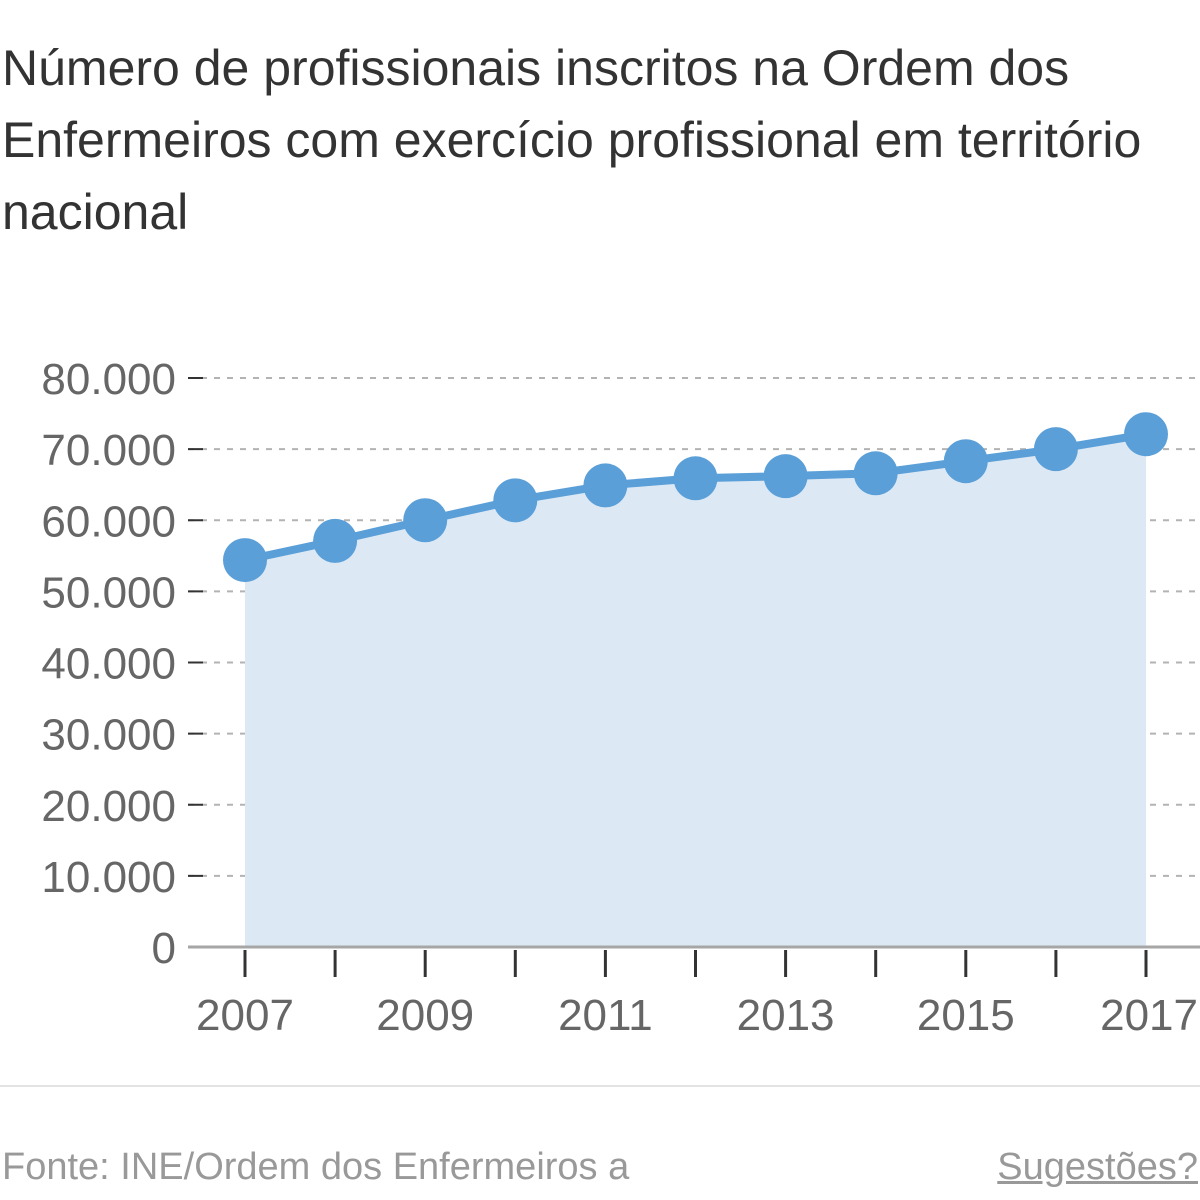 The height and width of the screenshot is (1200, 1200). I want to click on x-axis-labels: 2007 2009 2011 2013 2015 2017, so click(697, 1015).